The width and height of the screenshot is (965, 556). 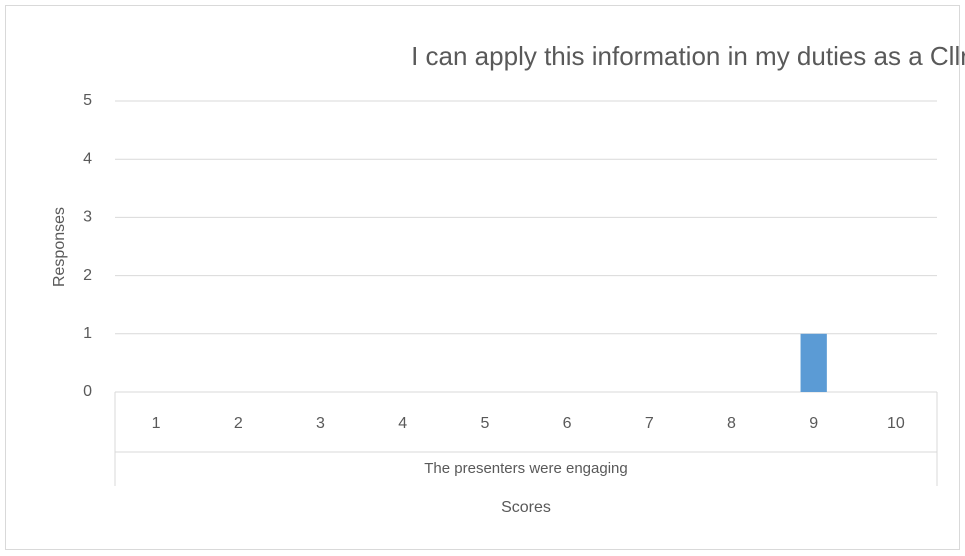 What do you see at coordinates (484, 423) in the screenshot?
I see `x-tick-label: 5` at bounding box center [484, 423].